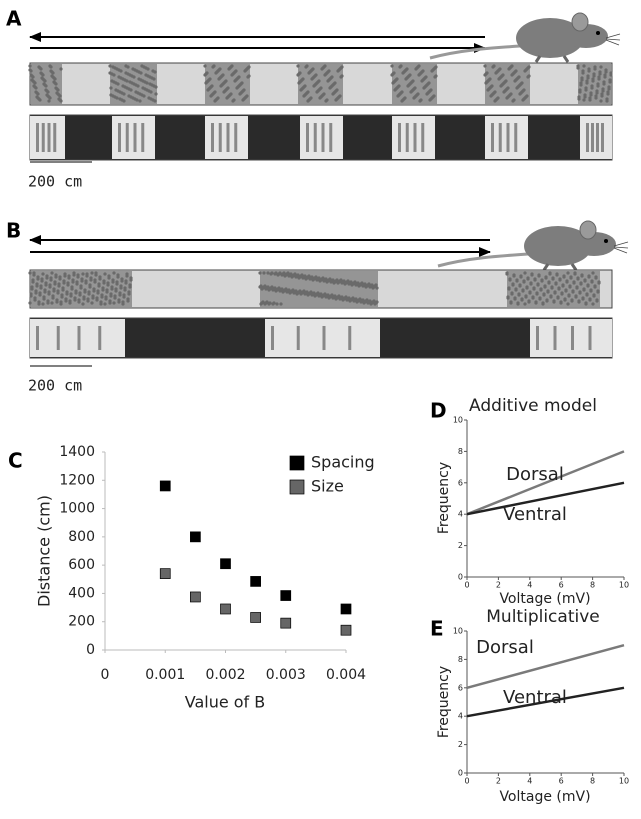 The height and width of the screenshot is (819, 641). What do you see at coordinates (545, 483) in the screenshot?
I see `line` at bounding box center [545, 483].